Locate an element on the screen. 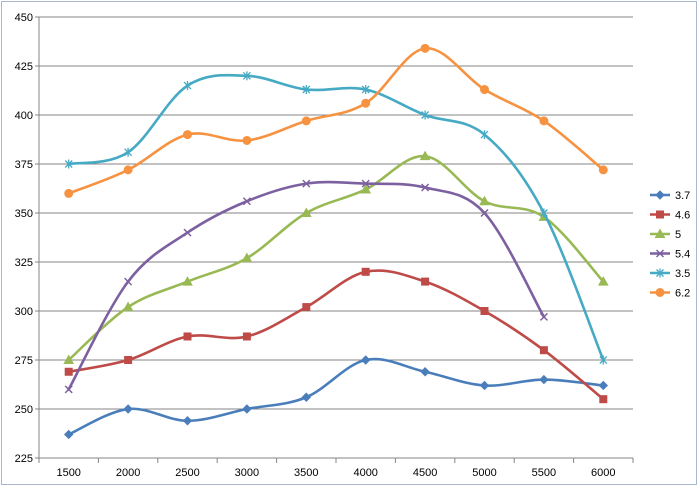  x-tick-label: 3000 is located at coordinates (247, 473).